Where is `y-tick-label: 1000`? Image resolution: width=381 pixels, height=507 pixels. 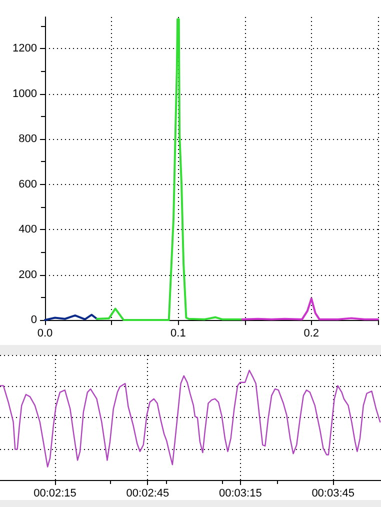 y-tick-label: 1000 is located at coordinates (24, 94).